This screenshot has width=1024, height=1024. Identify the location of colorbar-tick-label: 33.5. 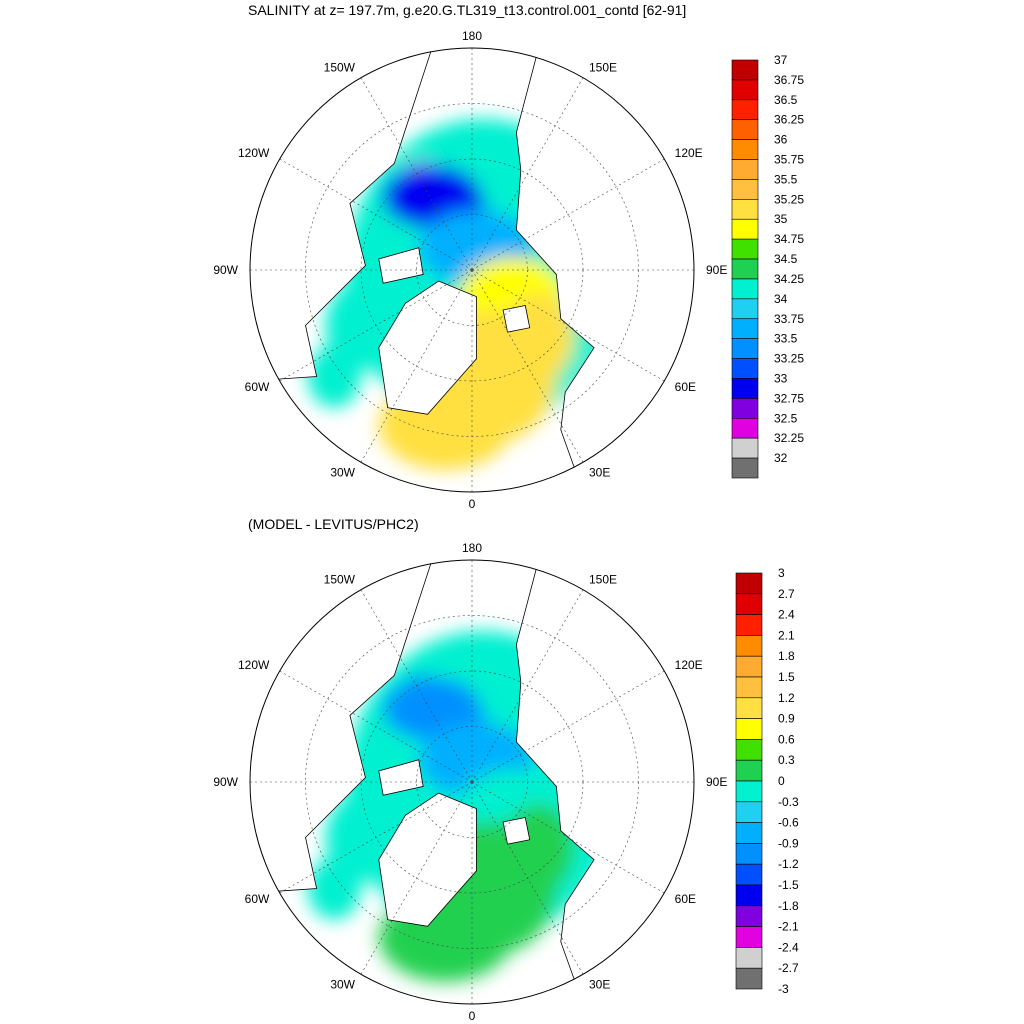
(786, 339).